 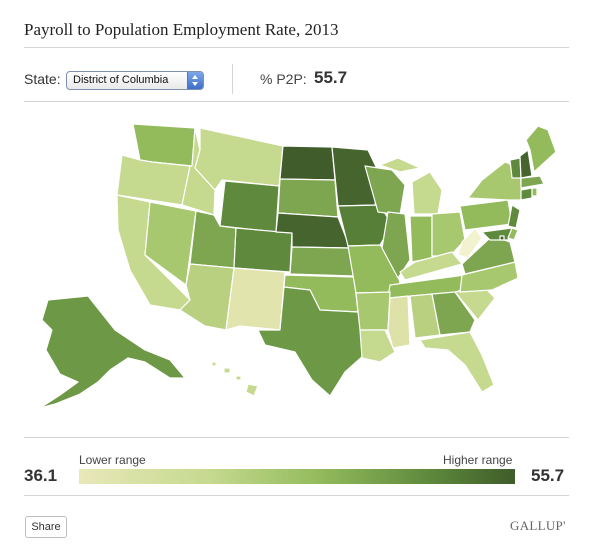 What do you see at coordinates (255, 299) in the screenshot?
I see `state-new-mexico` at bounding box center [255, 299].